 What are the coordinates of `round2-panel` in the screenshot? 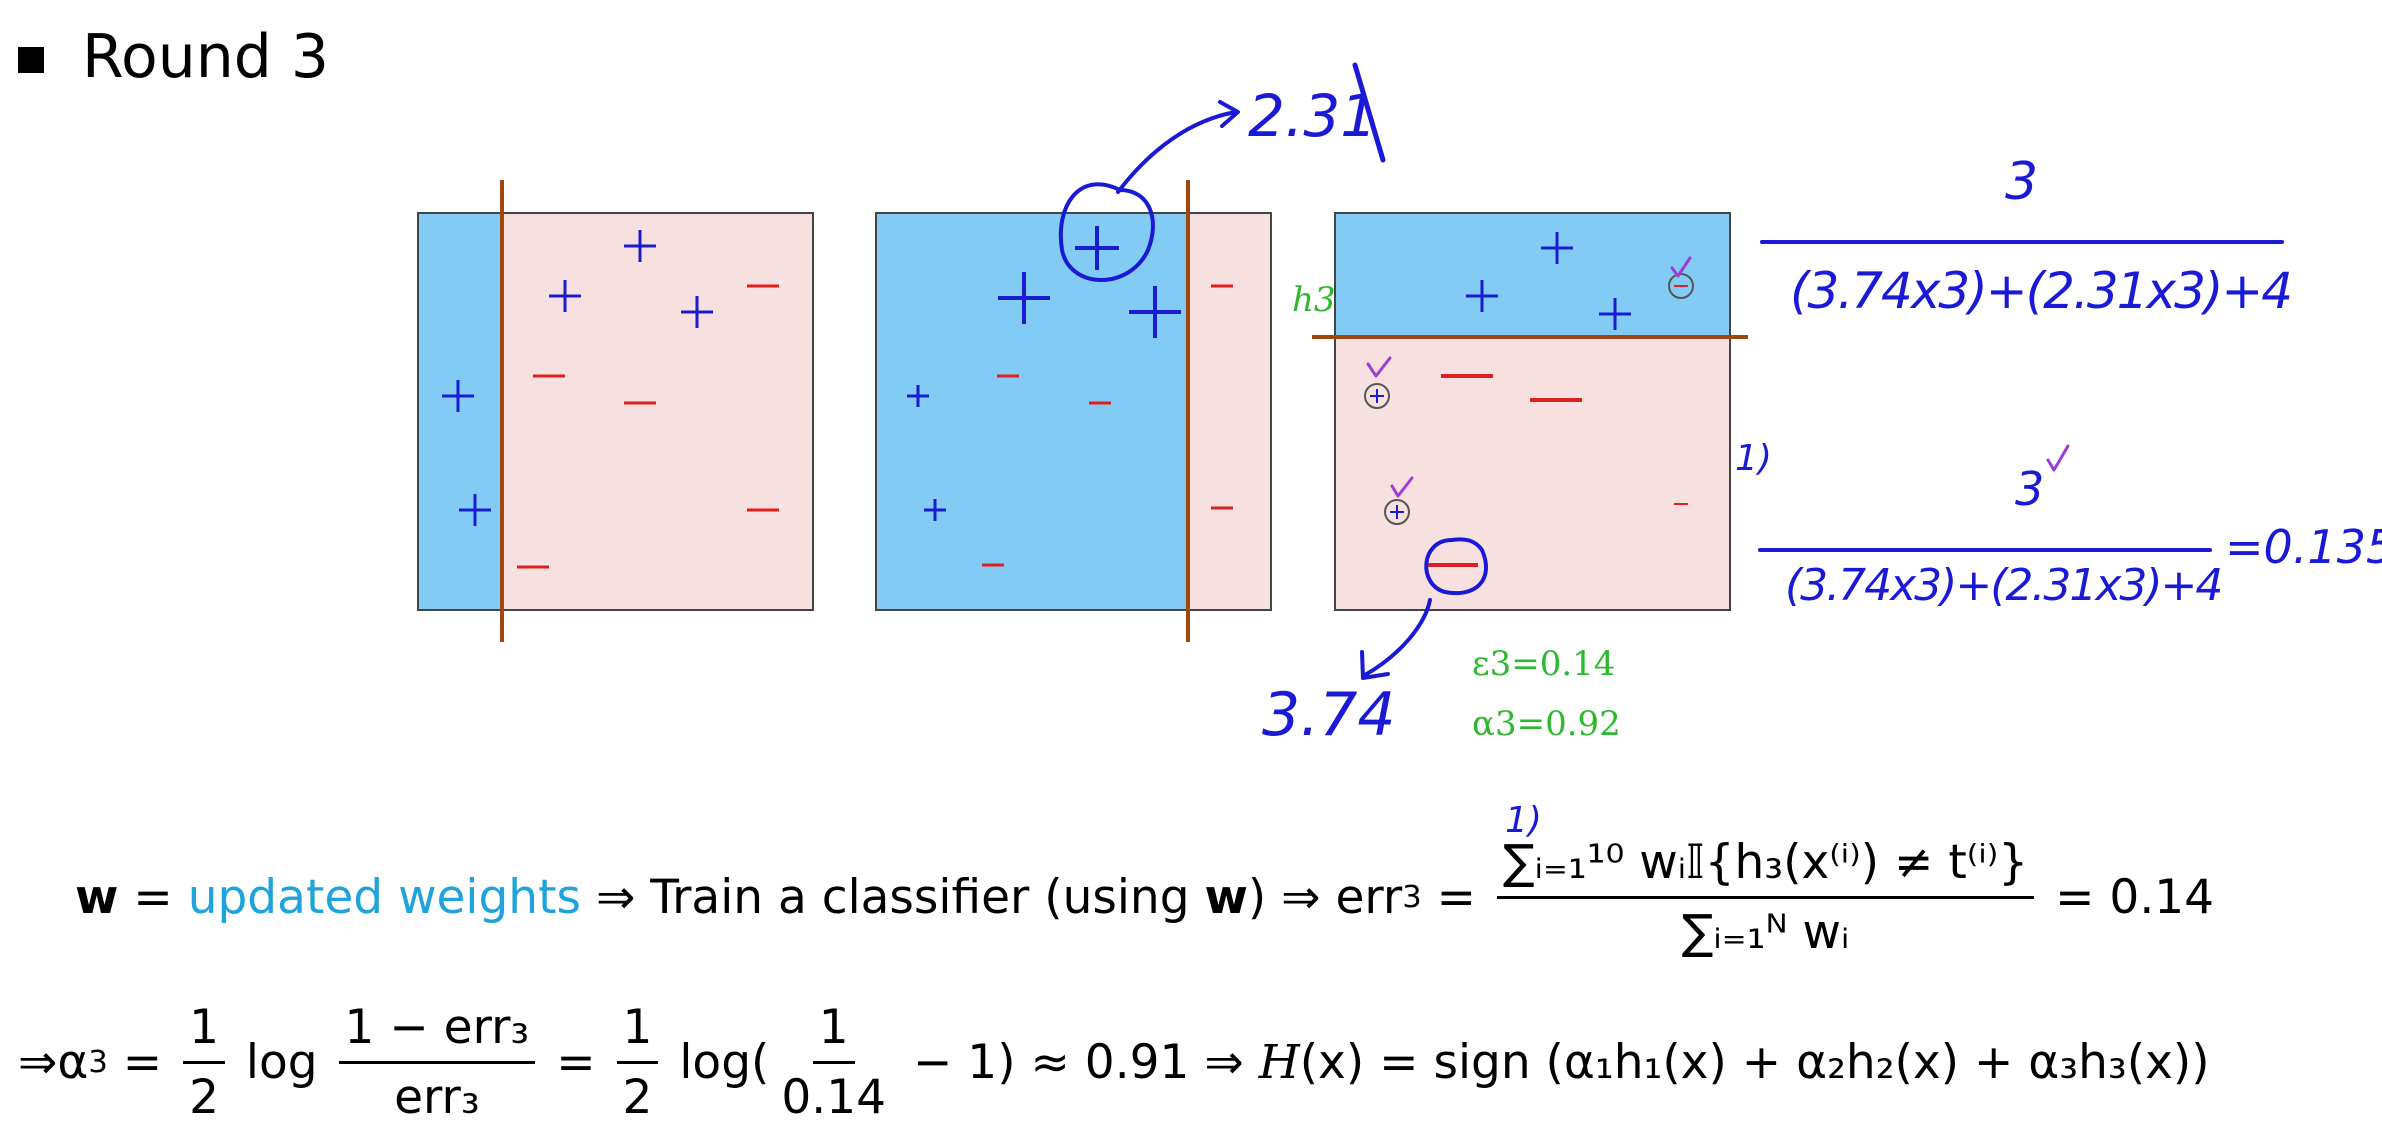 It's located at (1073, 411).